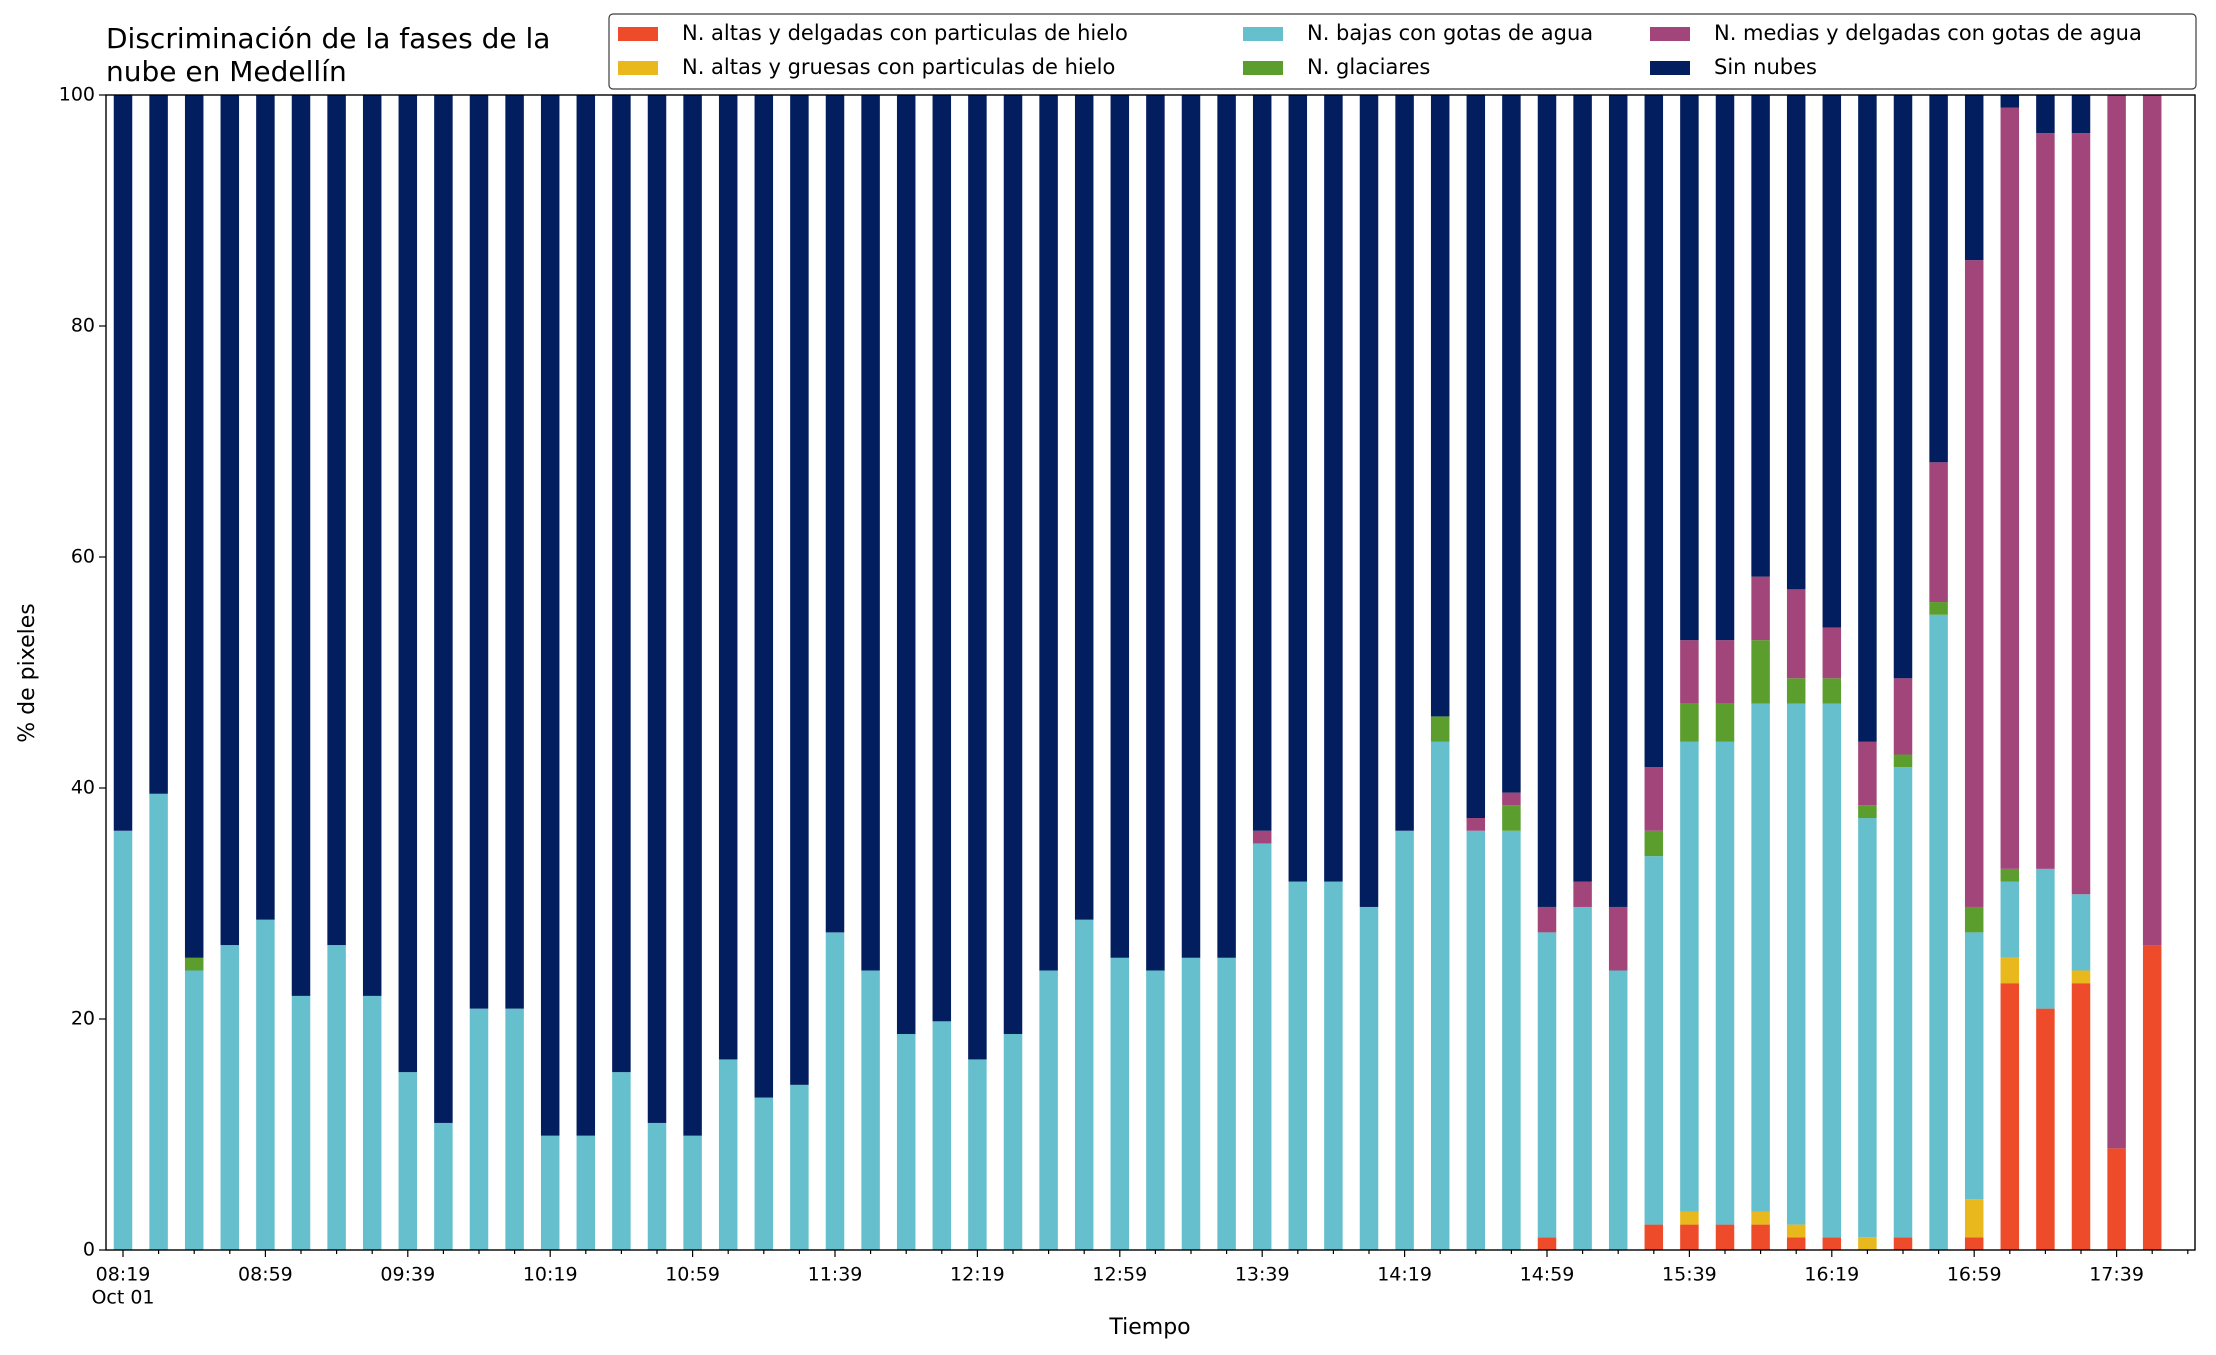  I want to click on x-tick-label: 15:39, so click(1689, 1275).